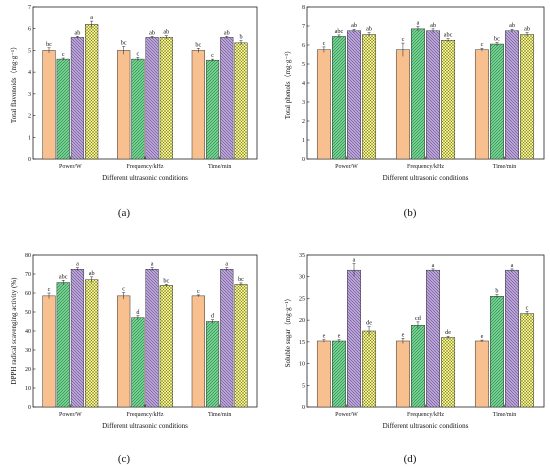 The image size is (550, 467). I want to click on y-tick-label: 8, so click(303, 8).